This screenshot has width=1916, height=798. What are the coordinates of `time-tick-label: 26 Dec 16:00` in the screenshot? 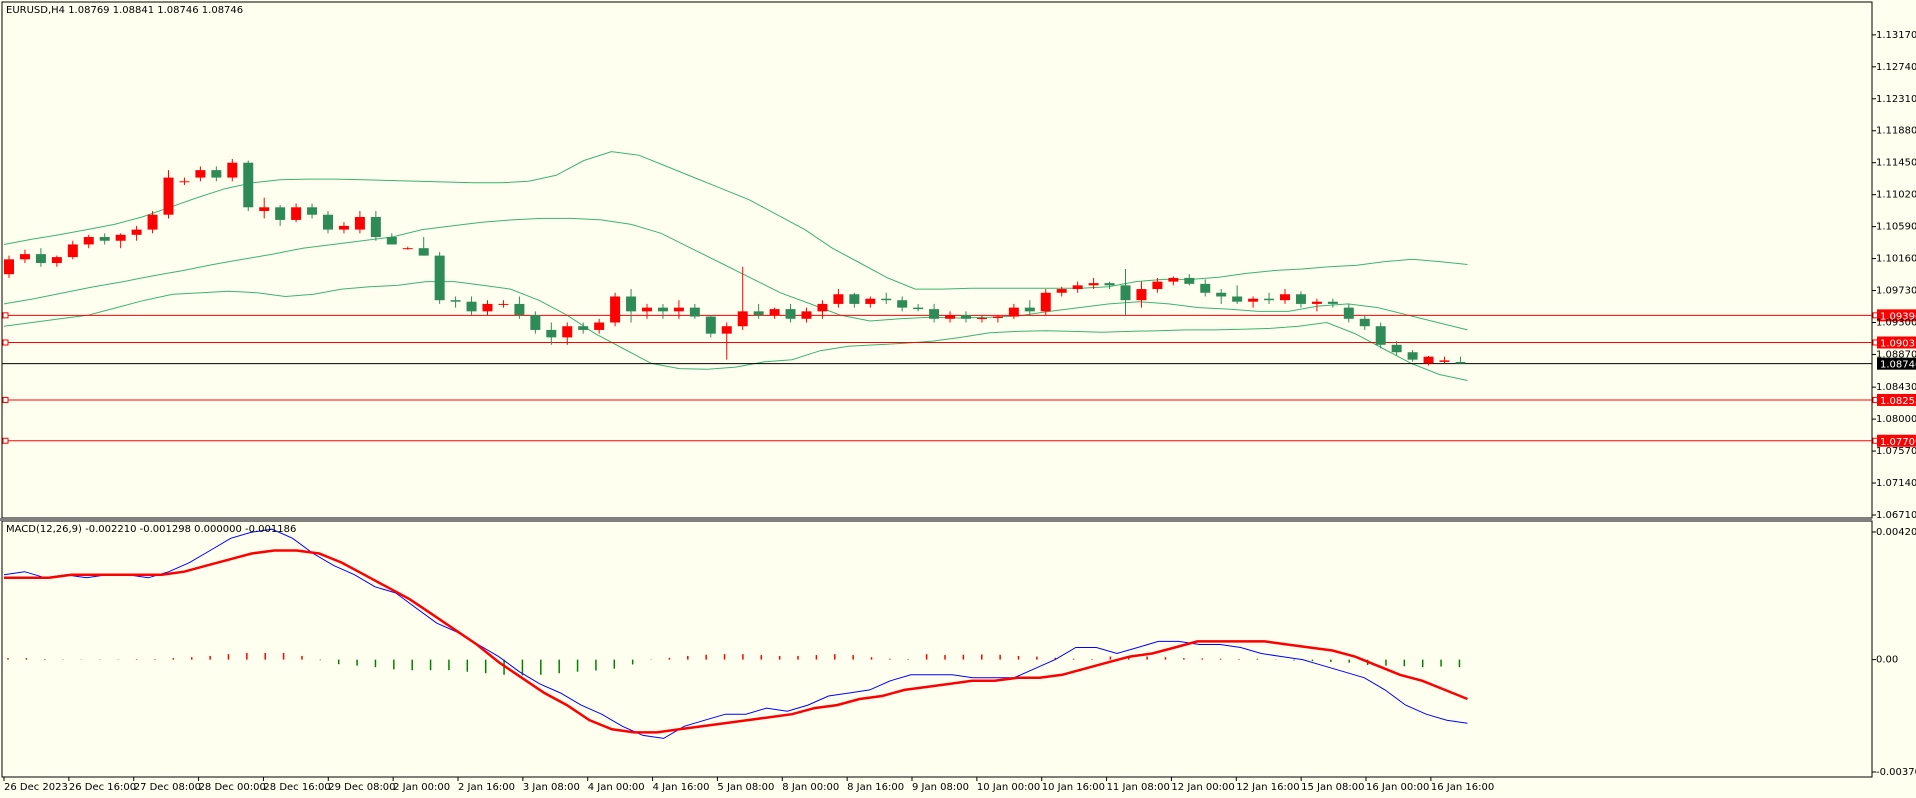 It's located at (102, 787).